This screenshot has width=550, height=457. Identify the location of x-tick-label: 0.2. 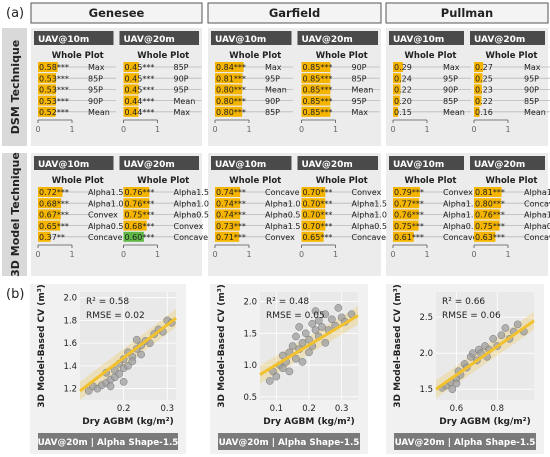
(124, 409).